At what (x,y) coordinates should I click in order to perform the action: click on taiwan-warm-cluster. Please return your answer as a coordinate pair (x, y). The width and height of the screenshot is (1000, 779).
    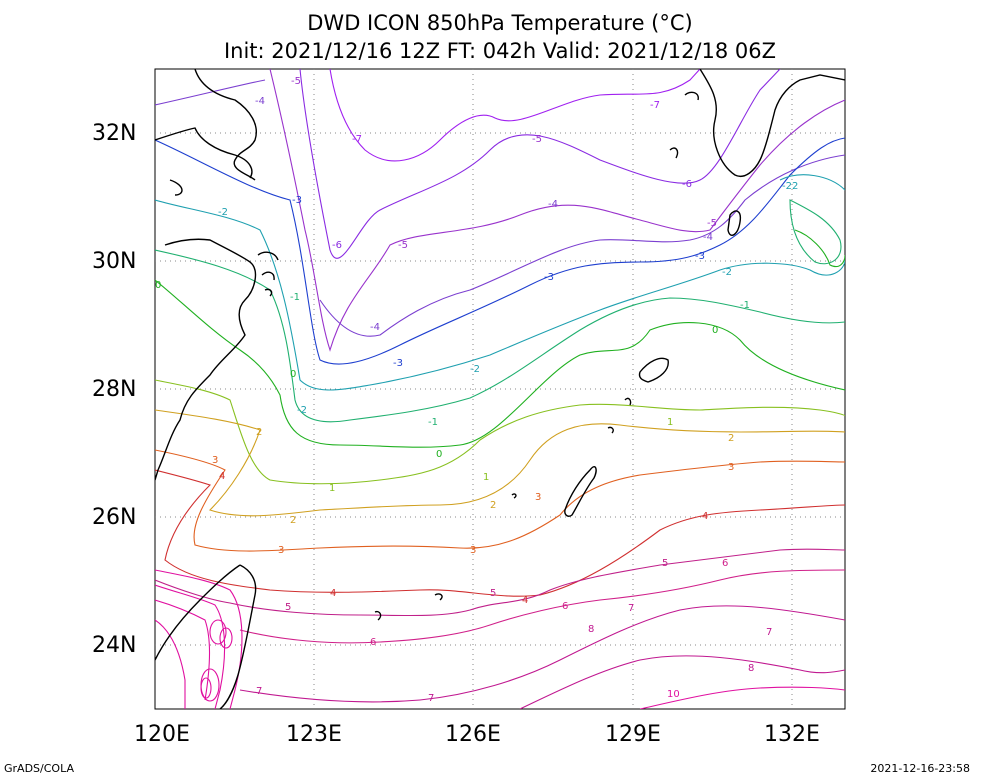
    Looking at the image, I should click on (199, 639).